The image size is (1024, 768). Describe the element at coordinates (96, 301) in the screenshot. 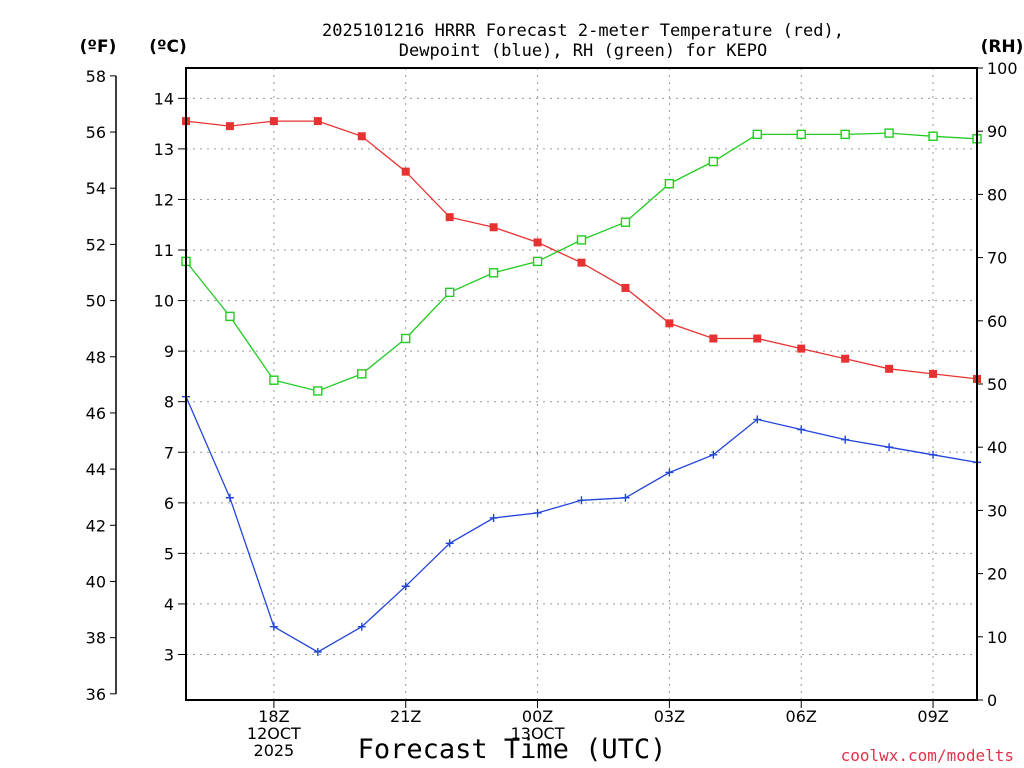

I see `fahrenheit-tick-label: 50` at that location.